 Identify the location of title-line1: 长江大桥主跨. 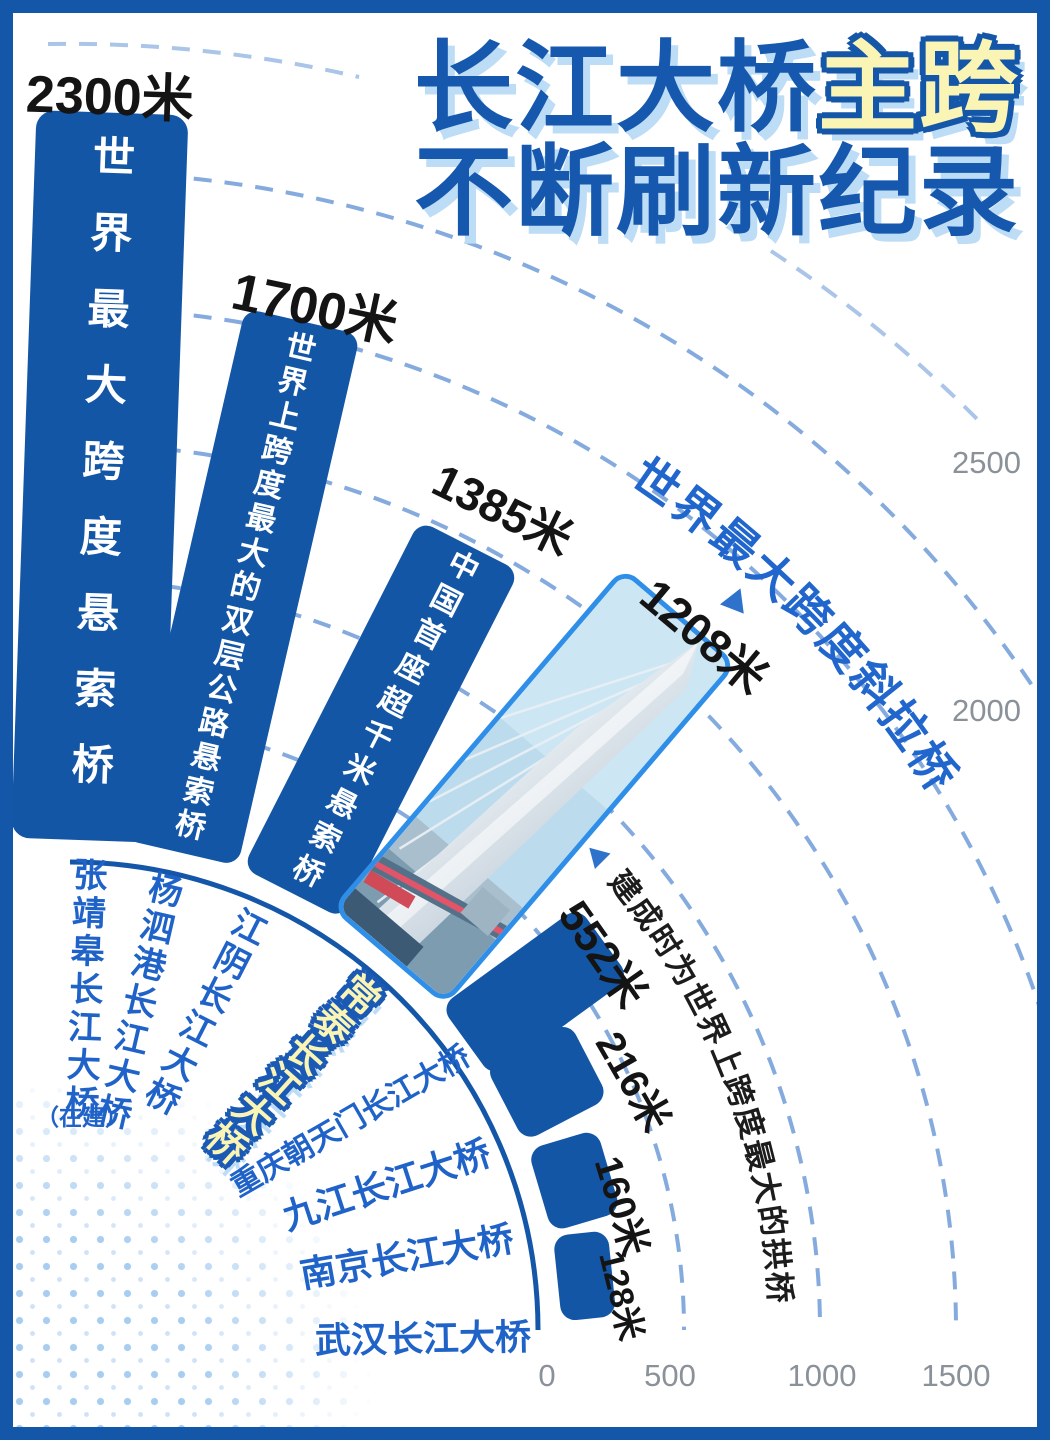
(717, 88).